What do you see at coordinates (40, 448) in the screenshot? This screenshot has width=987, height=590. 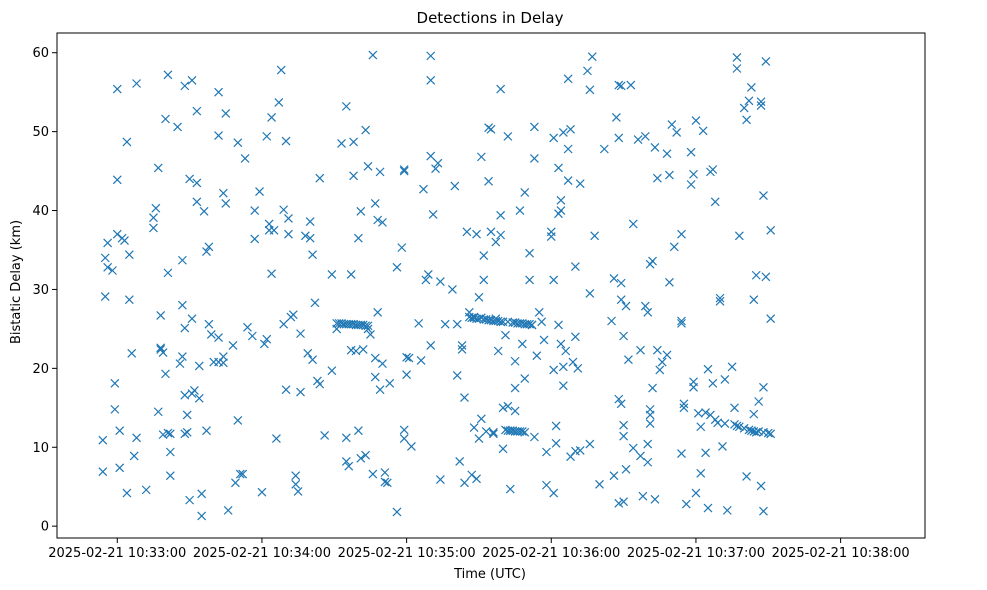 I see `y-tick-label: 10` at bounding box center [40, 448].